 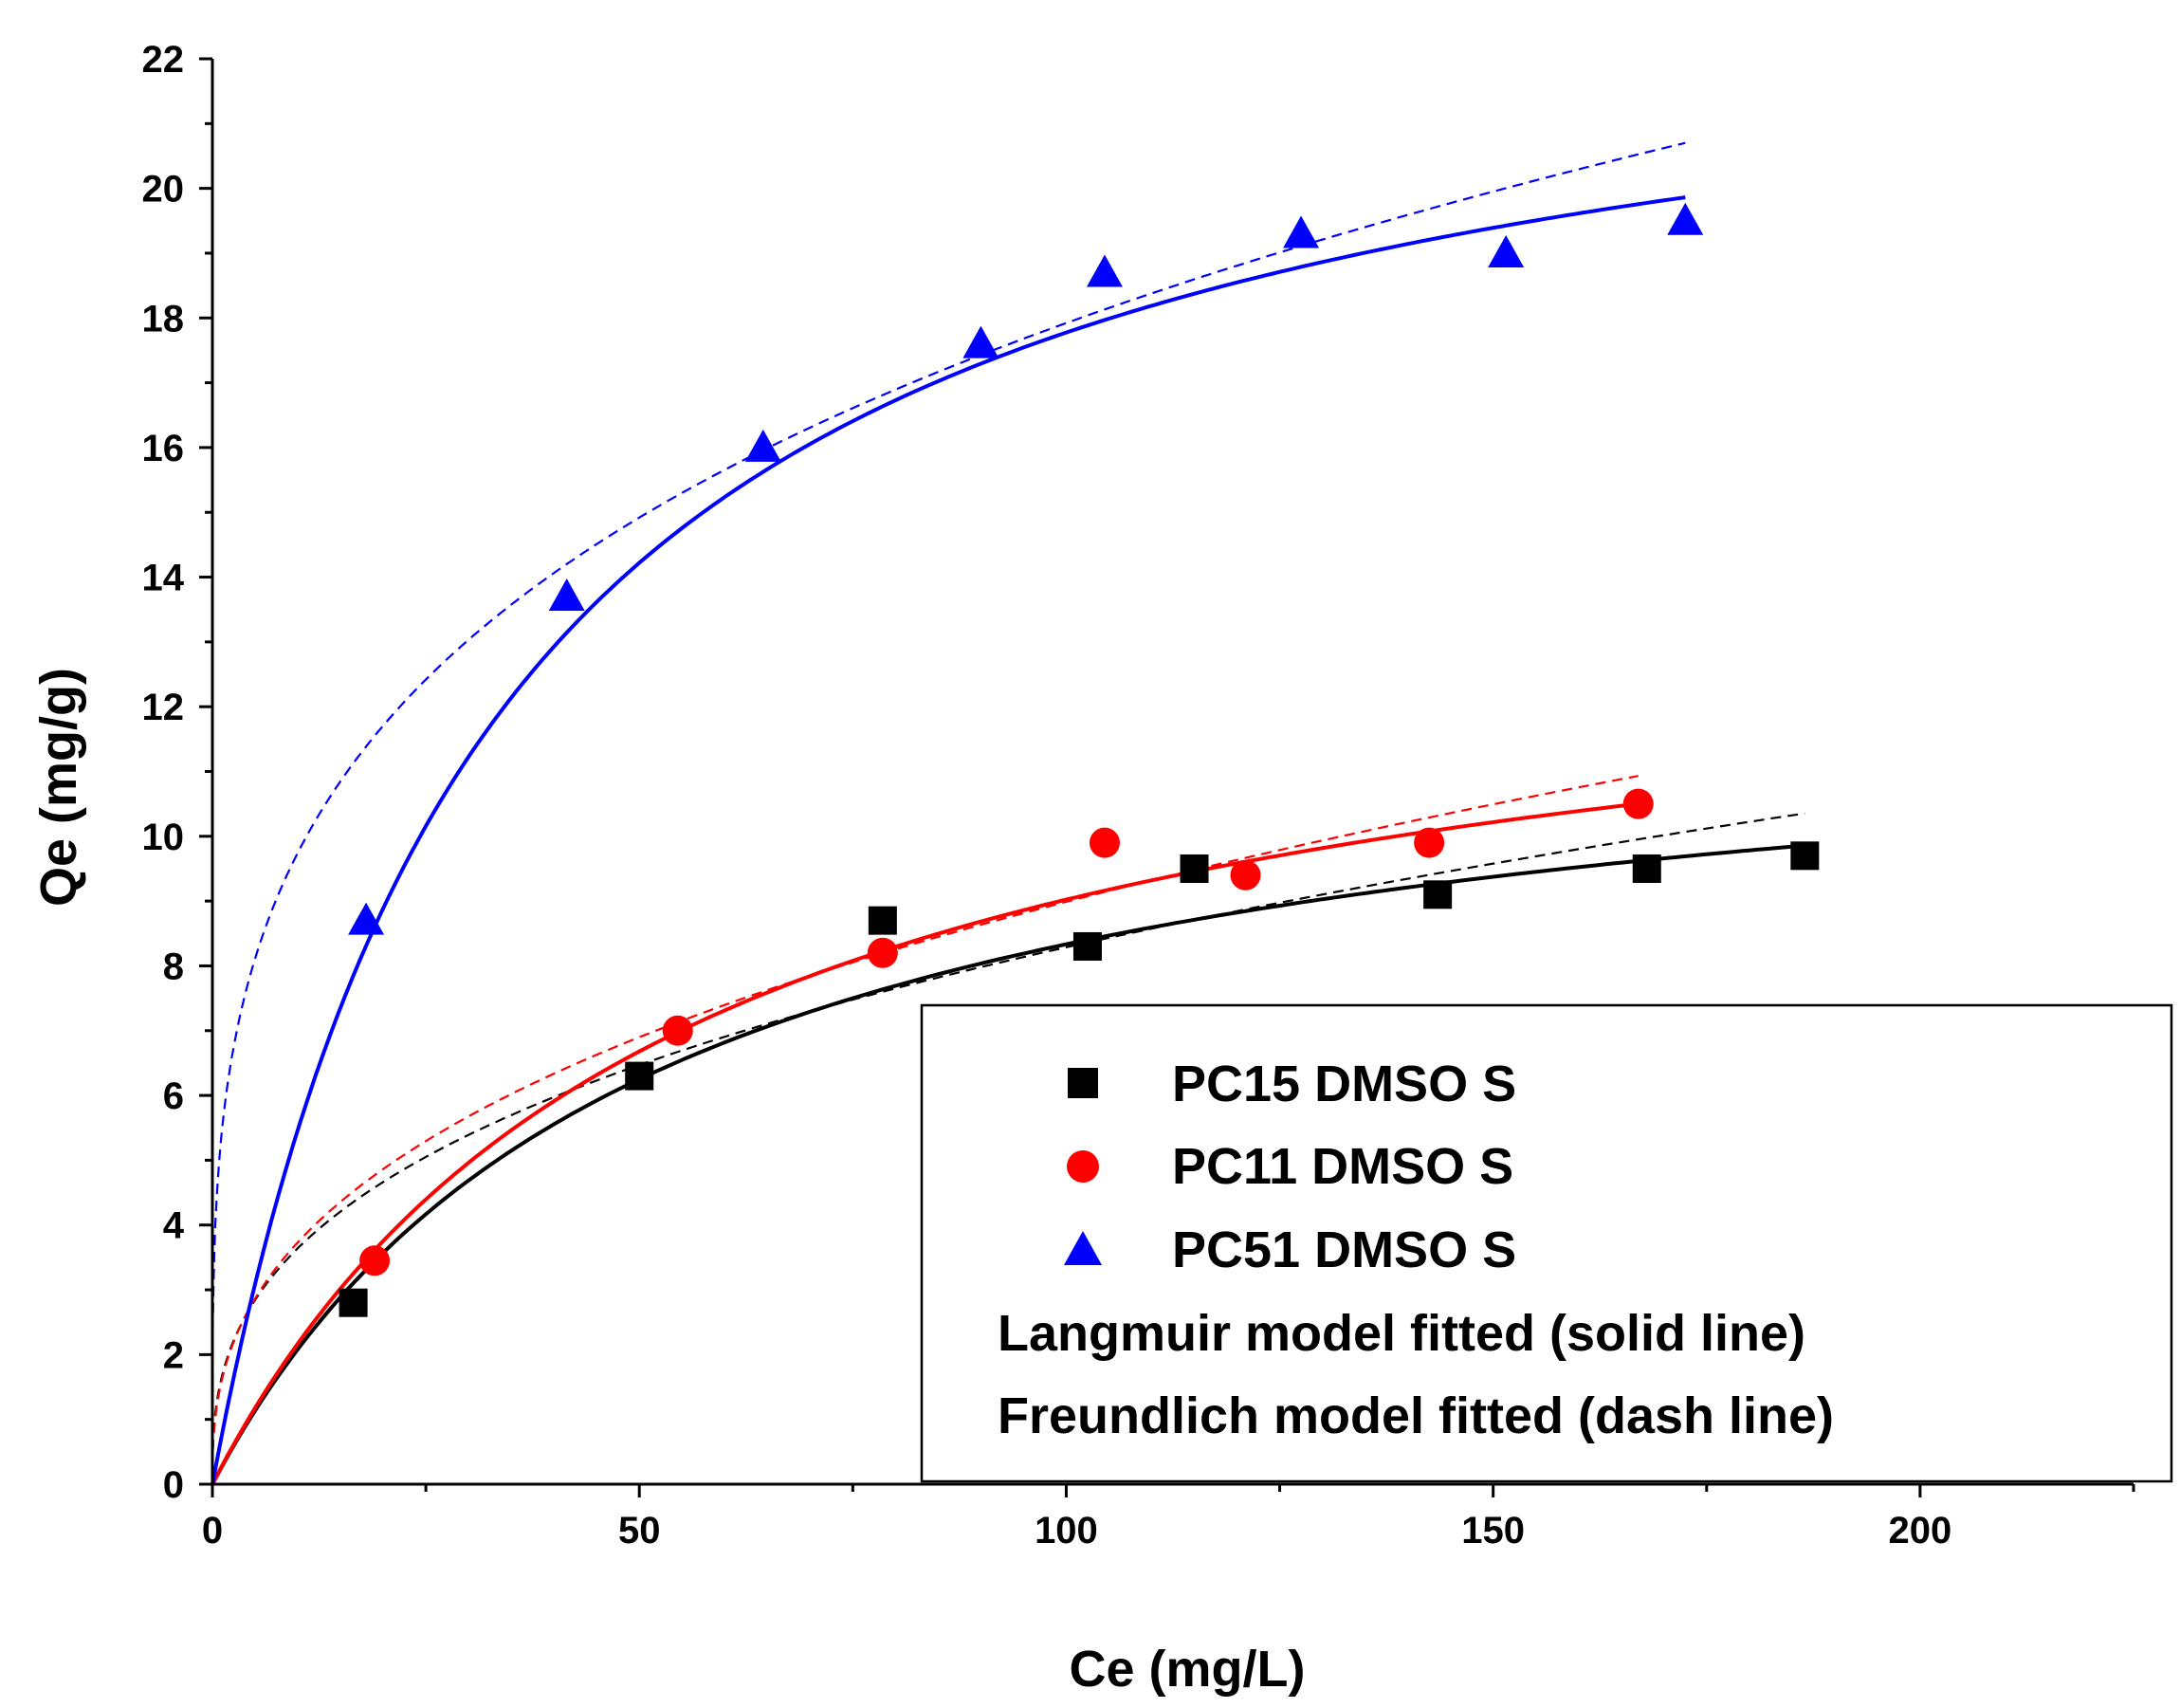 I want to click on y-tick-label: 20, so click(x=163, y=190).